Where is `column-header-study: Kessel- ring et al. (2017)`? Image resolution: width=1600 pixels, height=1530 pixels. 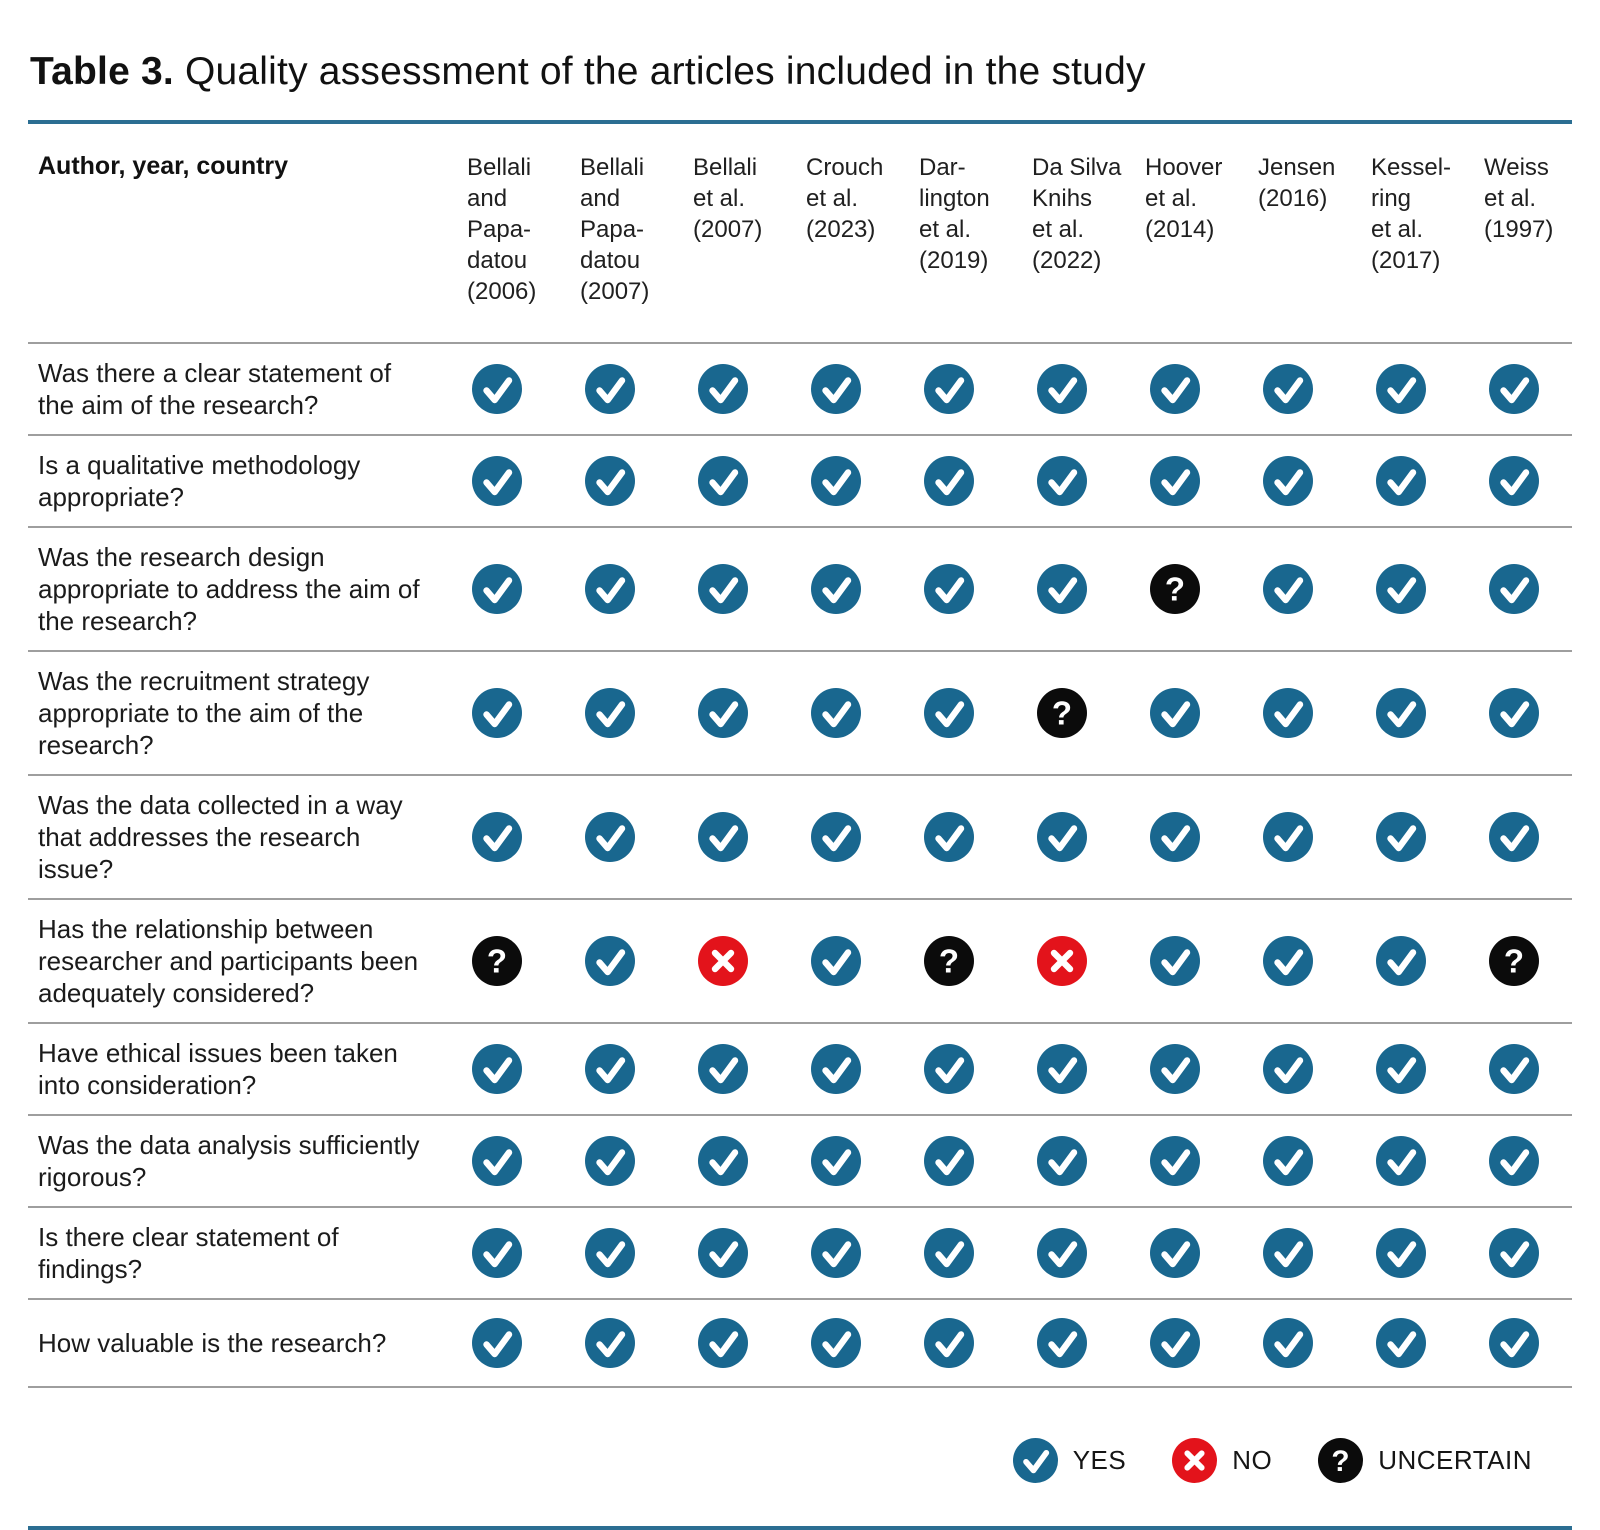
column-header-study: Kessel- ring et al. (2017) is located at coordinates (1411, 214).